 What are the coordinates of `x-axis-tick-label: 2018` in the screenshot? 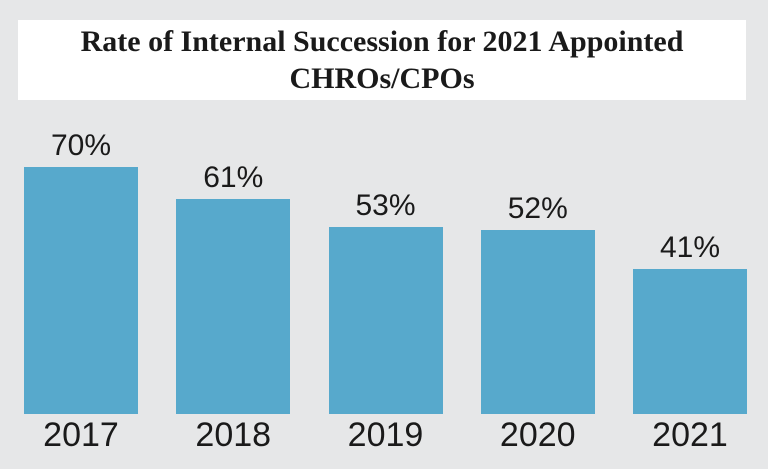 It's located at (233, 435).